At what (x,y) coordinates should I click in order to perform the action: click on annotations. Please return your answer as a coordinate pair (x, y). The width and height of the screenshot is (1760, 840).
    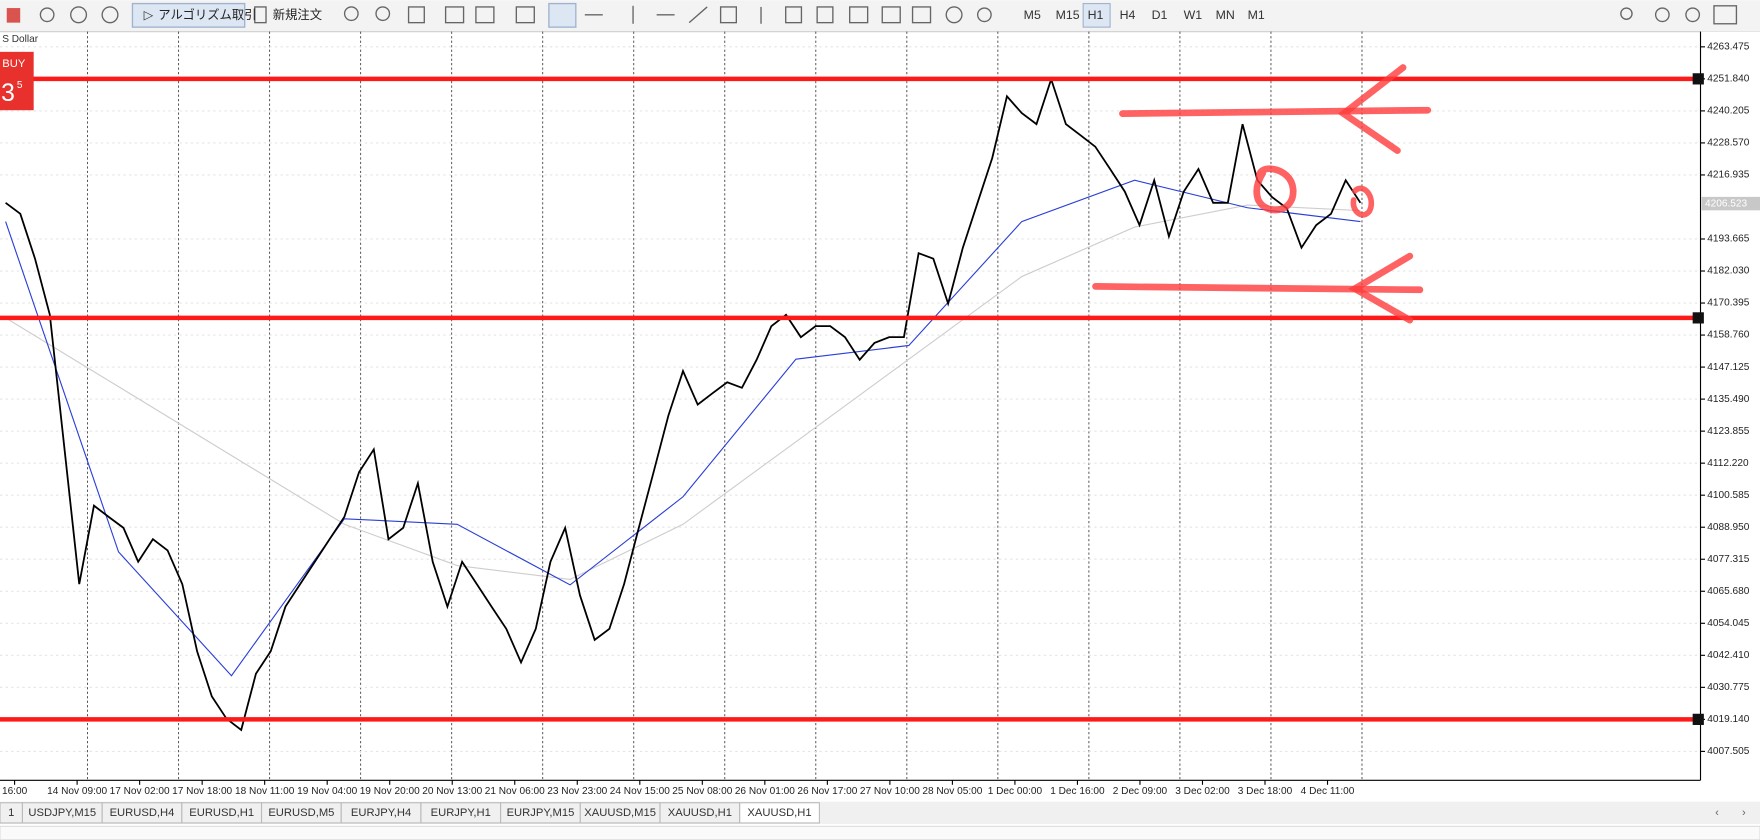
    Looking at the image, I should click on (1262, 194).